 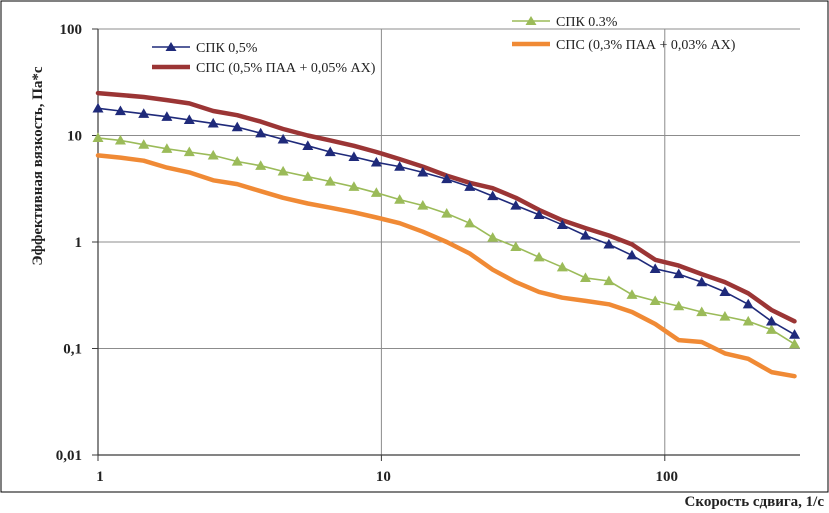 What do you see at coordinates (79, 243) in the screenshot?
I see `y-tick-label: 1` at bounding box center [79, 243].